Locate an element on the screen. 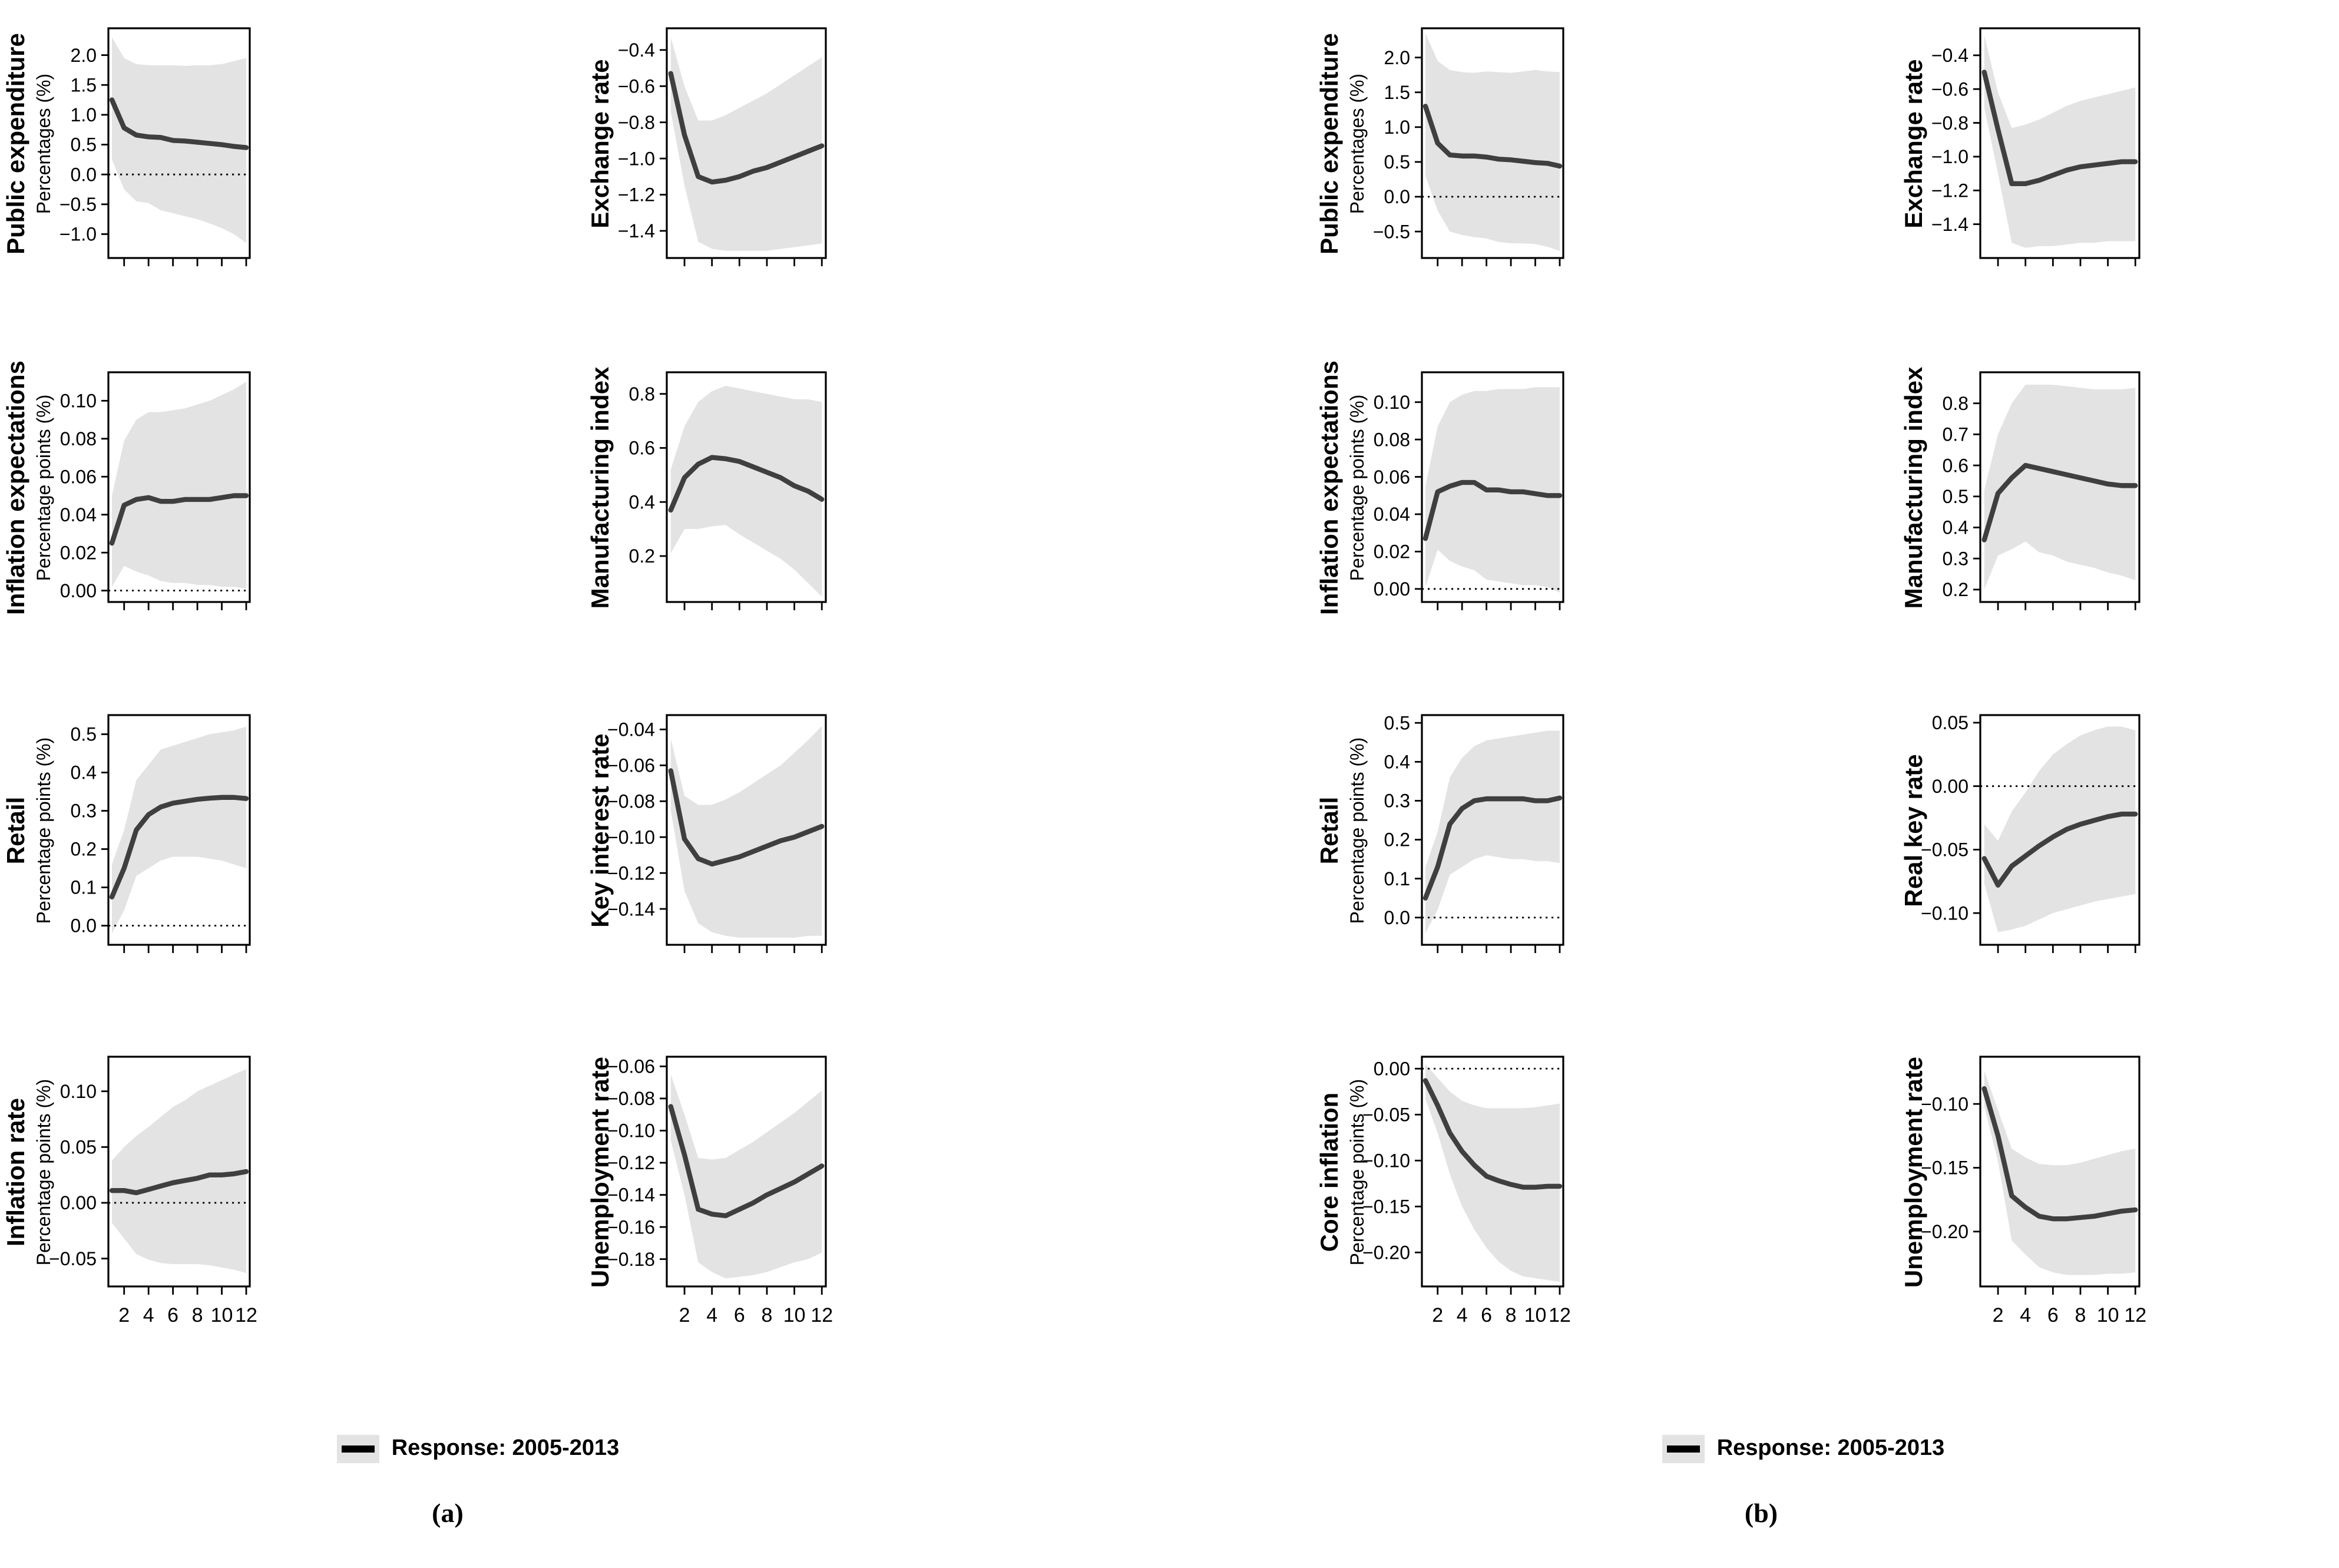 The width and height of the screenshot is (2339, 1568). plot-a-public-expenditure: 2.0 1.5 1.0 0.5 0.0 −0.5 −1.0 is located at coordinates (155, 146).